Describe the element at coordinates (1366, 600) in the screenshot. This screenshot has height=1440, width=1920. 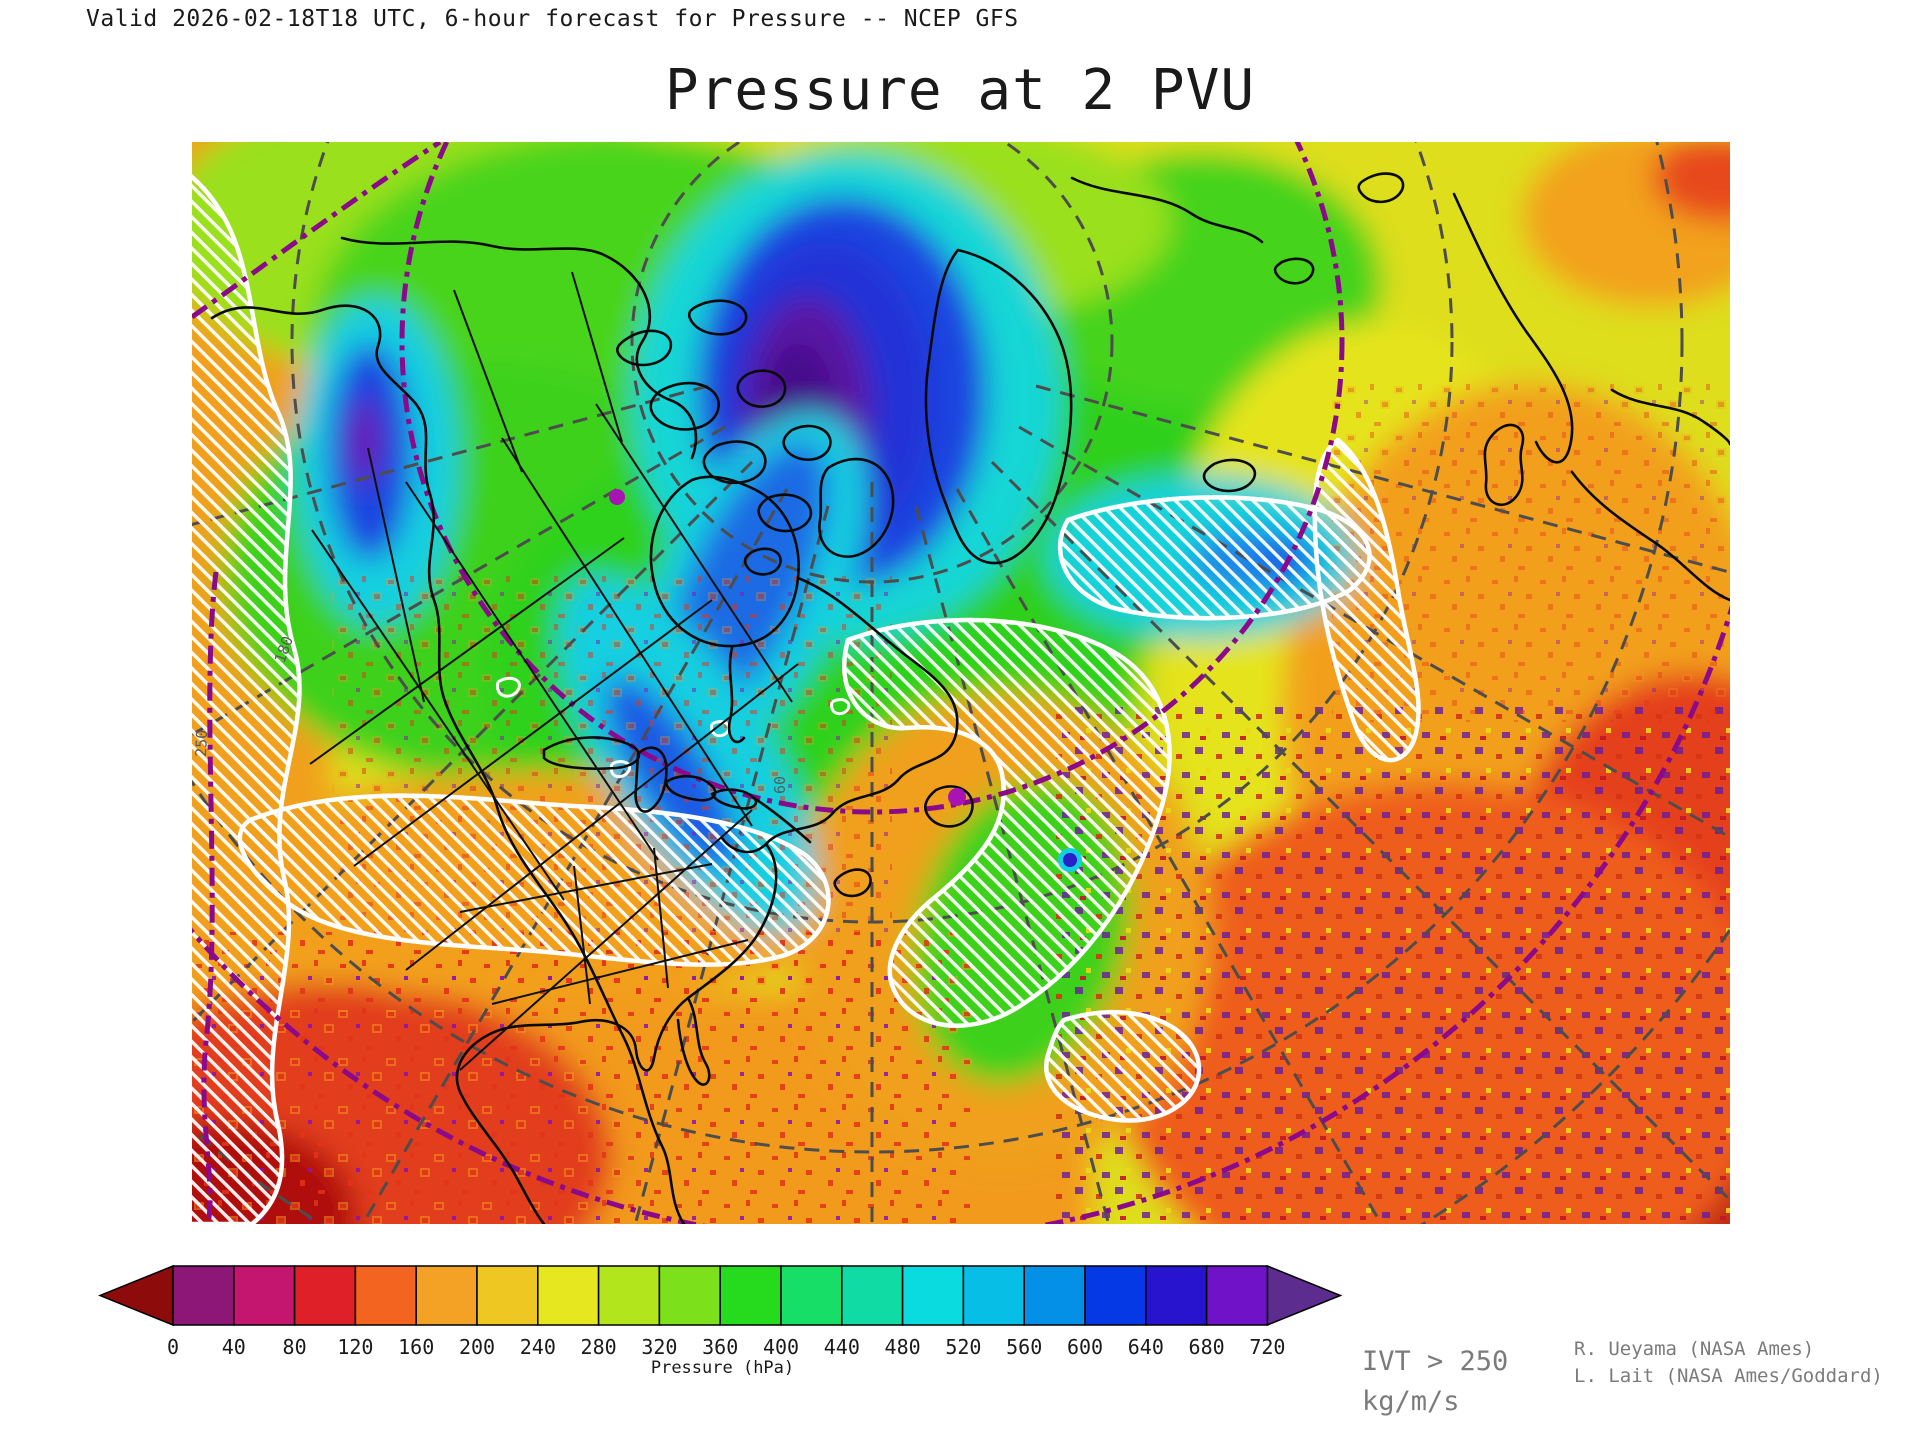
I see `ivt-region-east-band` at that location.